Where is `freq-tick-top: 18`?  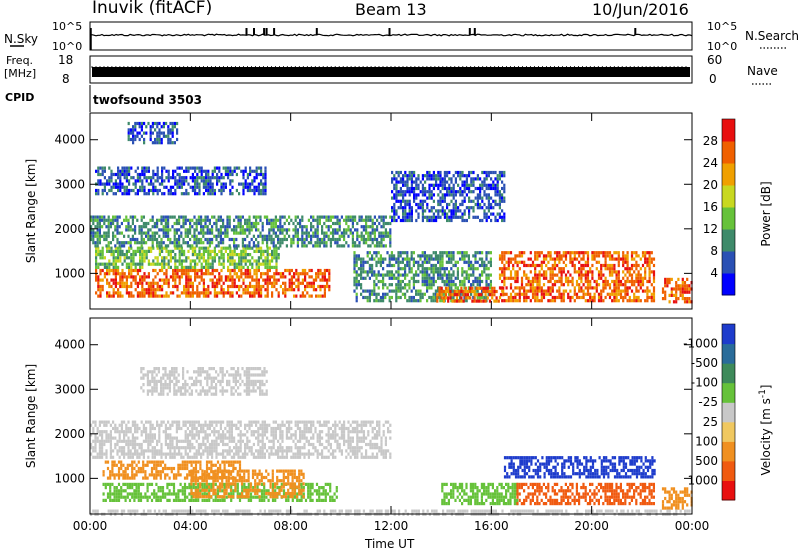
freq-tick-top: 18 is located at coordinates (65, 60).